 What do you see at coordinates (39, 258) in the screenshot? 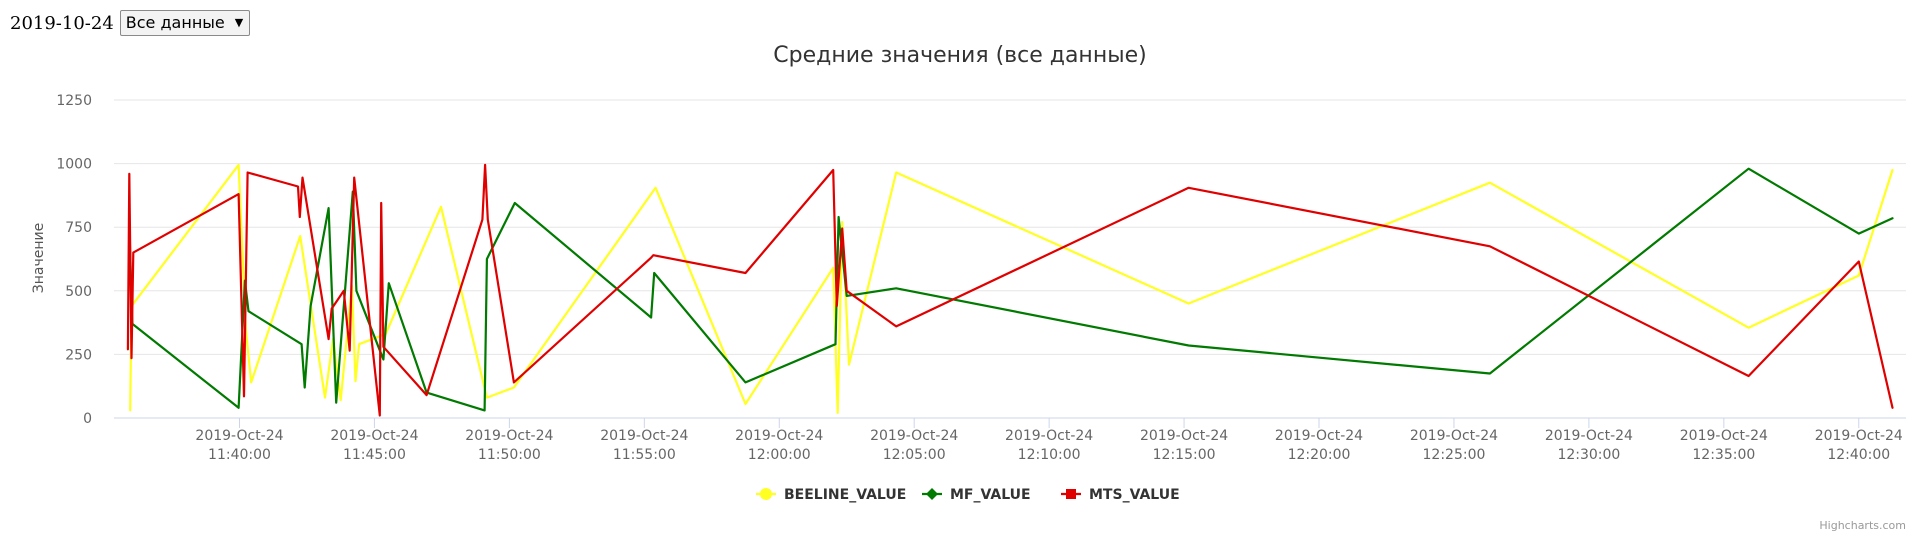
I see `y-axis-title: Значение` at bounding box center [39, 258].